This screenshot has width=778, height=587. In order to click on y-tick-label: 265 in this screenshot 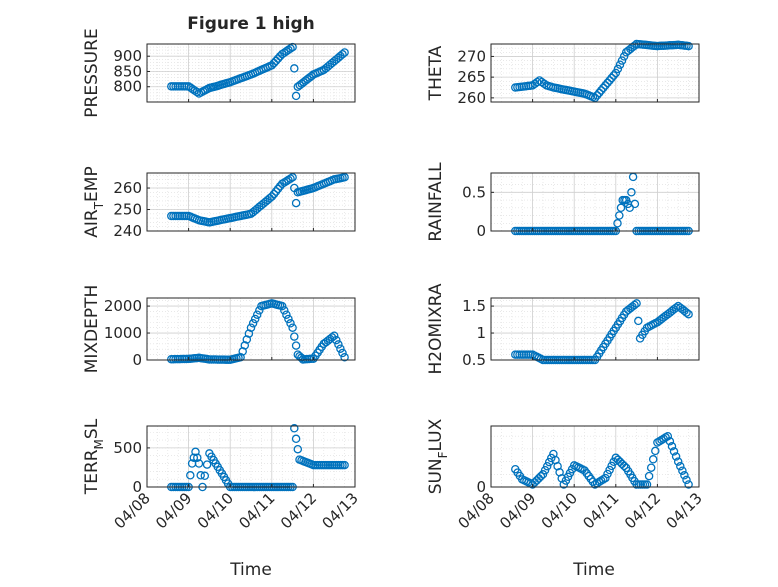, I will do `click(471, 77)`.